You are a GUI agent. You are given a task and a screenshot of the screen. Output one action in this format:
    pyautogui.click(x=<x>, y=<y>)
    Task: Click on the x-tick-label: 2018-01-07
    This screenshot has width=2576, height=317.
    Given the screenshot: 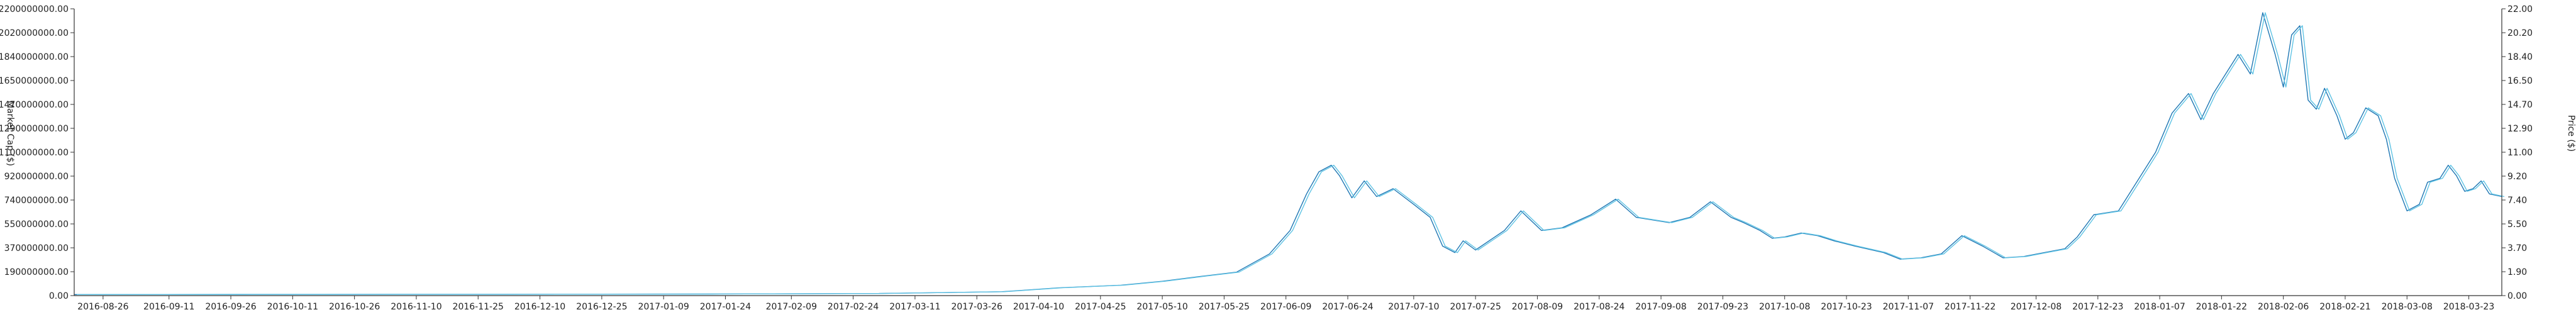 What is the action you would take?
    pyautogui.click(x=2159, y=307)
    